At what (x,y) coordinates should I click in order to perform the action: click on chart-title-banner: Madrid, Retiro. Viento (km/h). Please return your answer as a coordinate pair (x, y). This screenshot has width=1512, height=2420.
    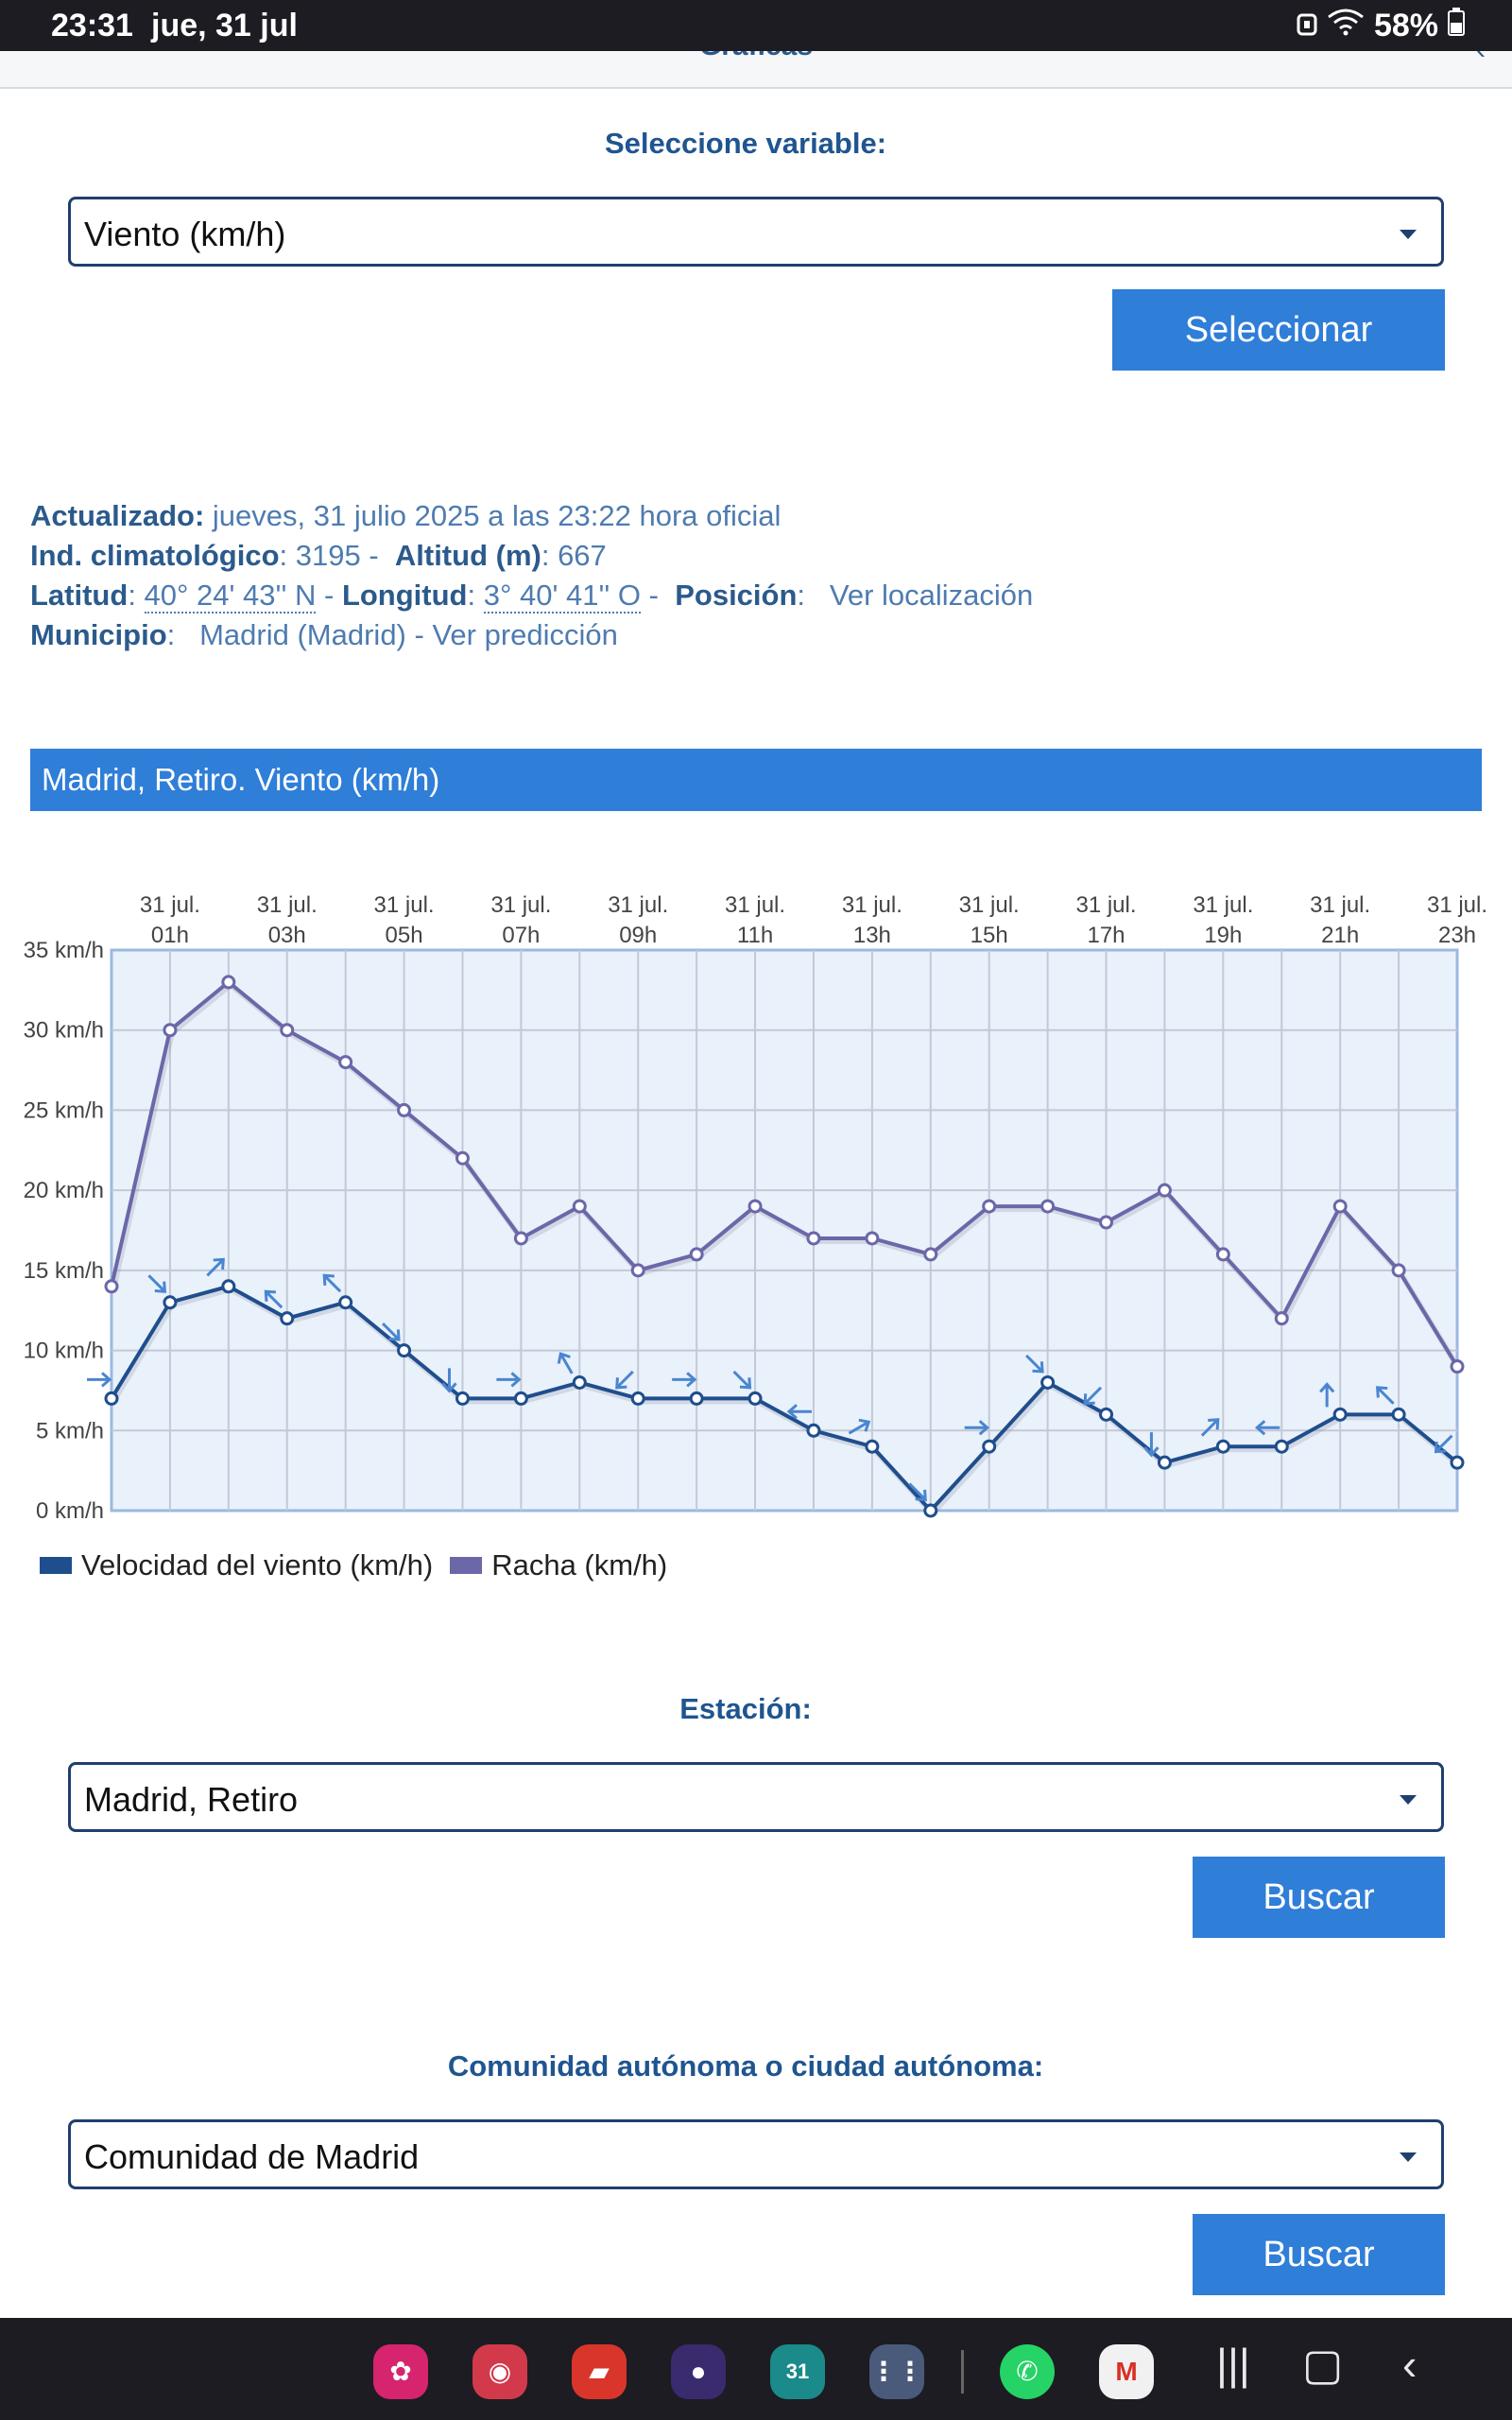
    Looking at the image, I should click on (756, 780).